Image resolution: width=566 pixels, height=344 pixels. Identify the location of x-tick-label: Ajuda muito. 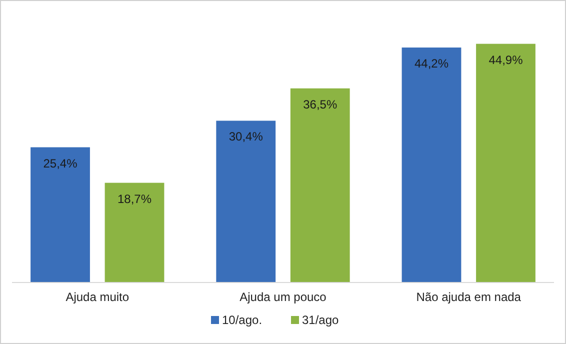
(98, 297).